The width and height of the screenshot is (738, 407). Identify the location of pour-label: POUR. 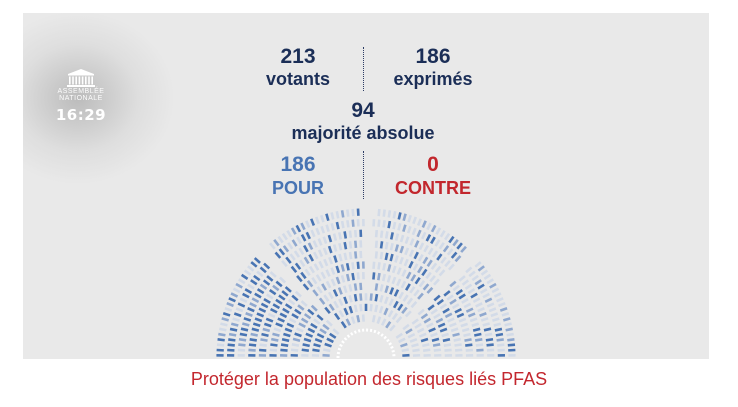
(297, 188).